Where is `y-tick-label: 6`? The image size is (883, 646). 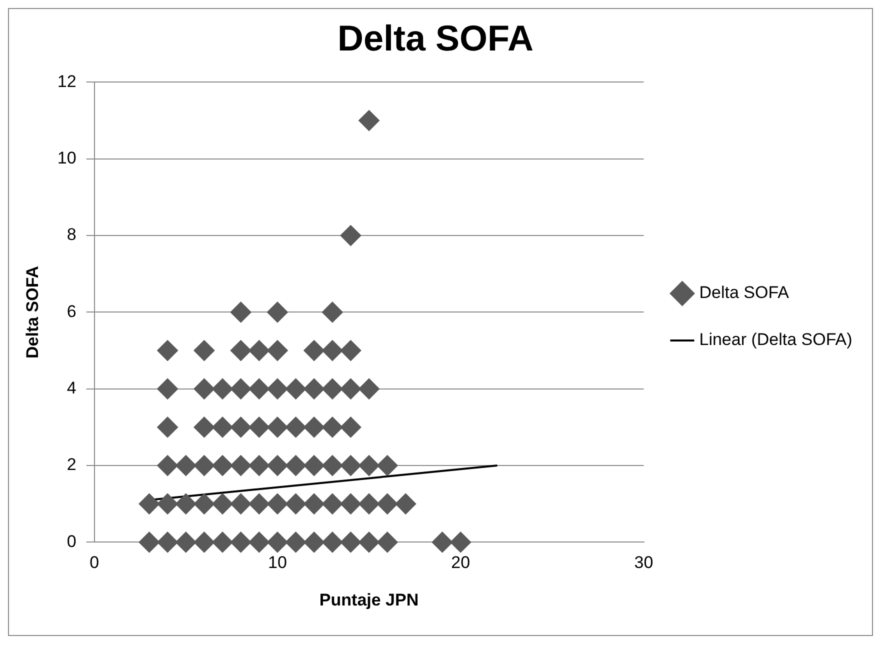
y-tick-label: 6 is located at coordinates (71, 311).